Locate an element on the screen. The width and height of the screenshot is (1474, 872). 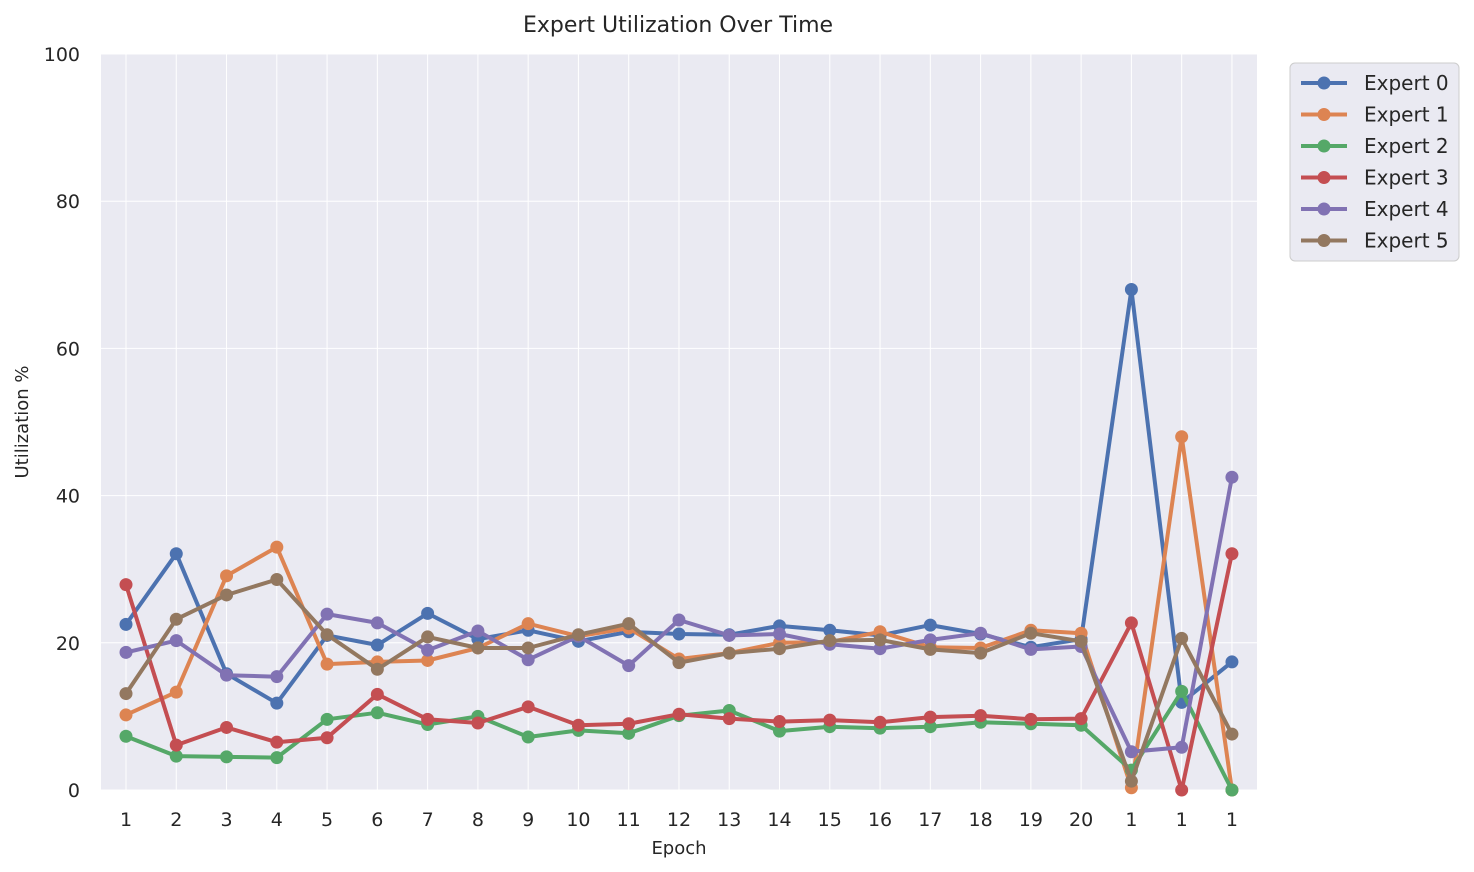
x-axis-label: Epoch is located at coordinates (678, 848).